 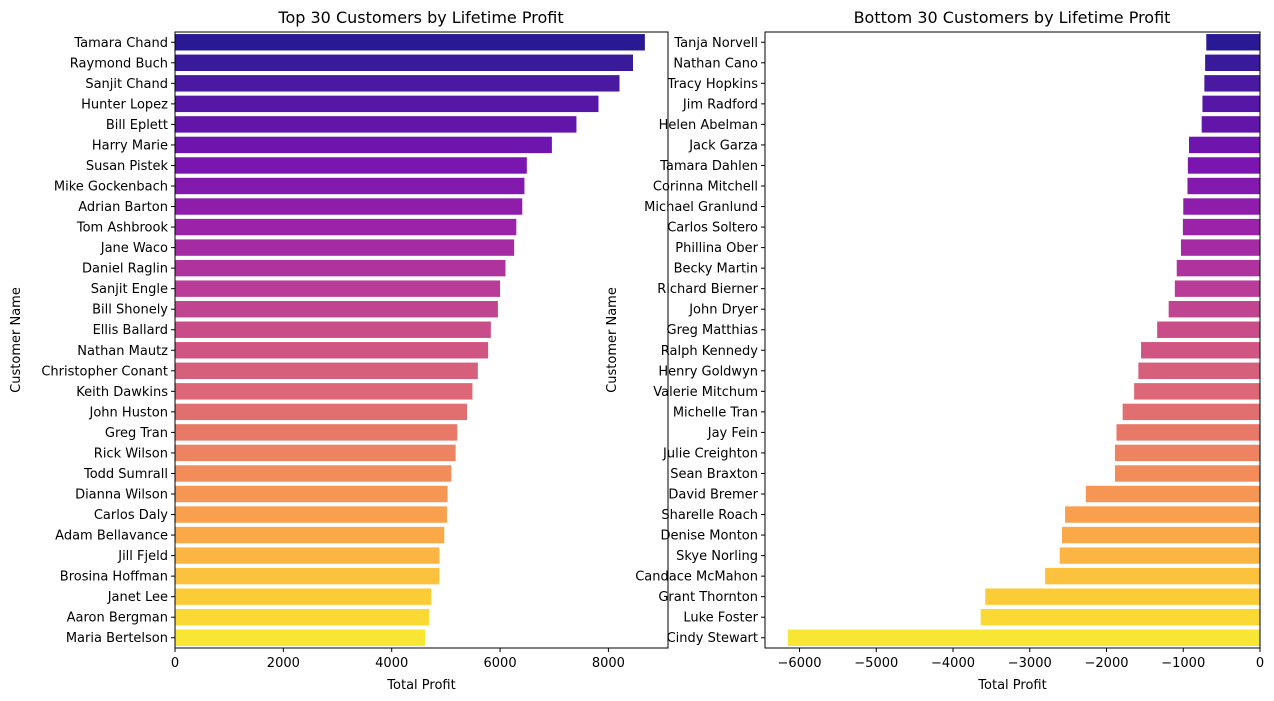 I want to click on right-category-label: Ralph Kennedy, so click(x=710, y=351).